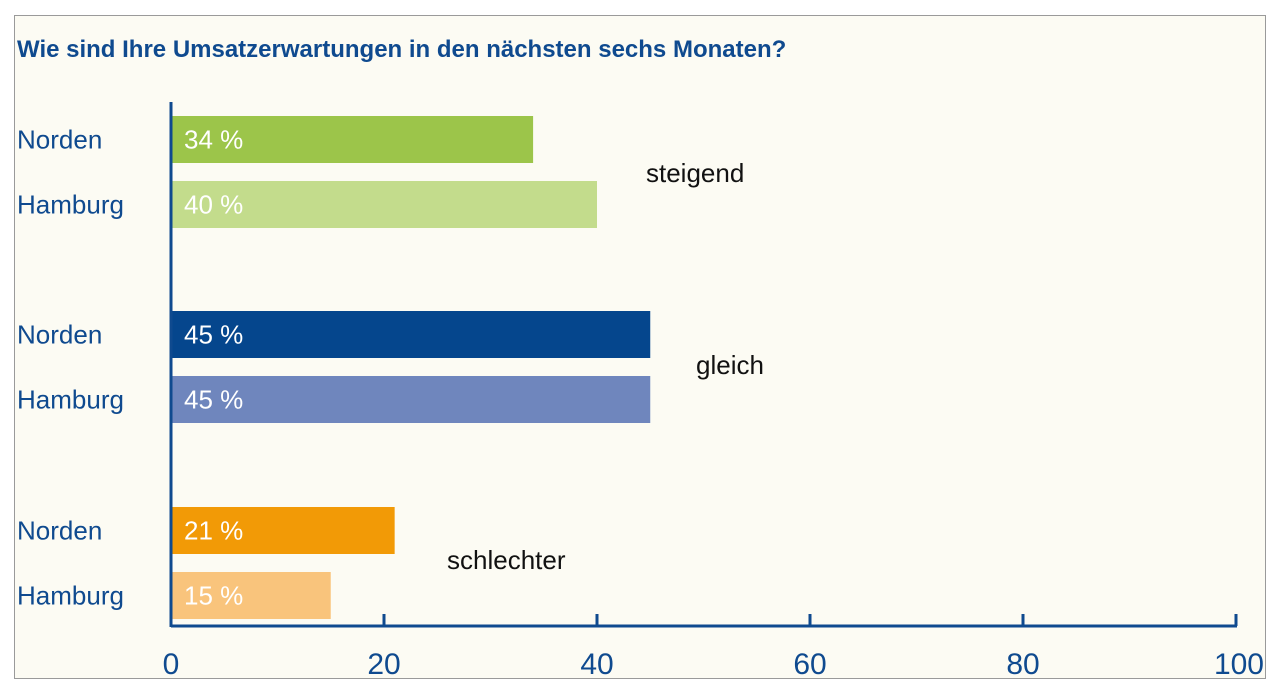  I want to click on bar-value-label: 34 %, so click(213, 140).